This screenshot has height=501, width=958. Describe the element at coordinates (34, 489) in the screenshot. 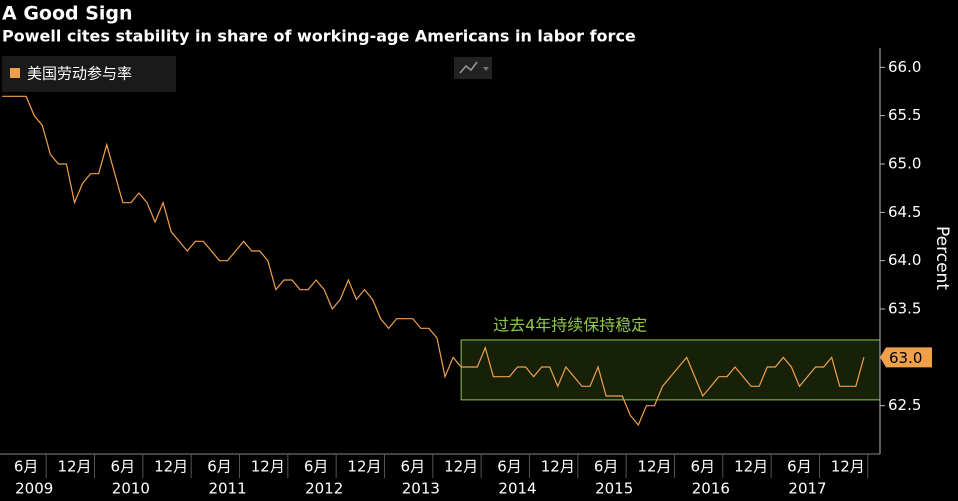

I see `x-year-label: 2009` at that location.